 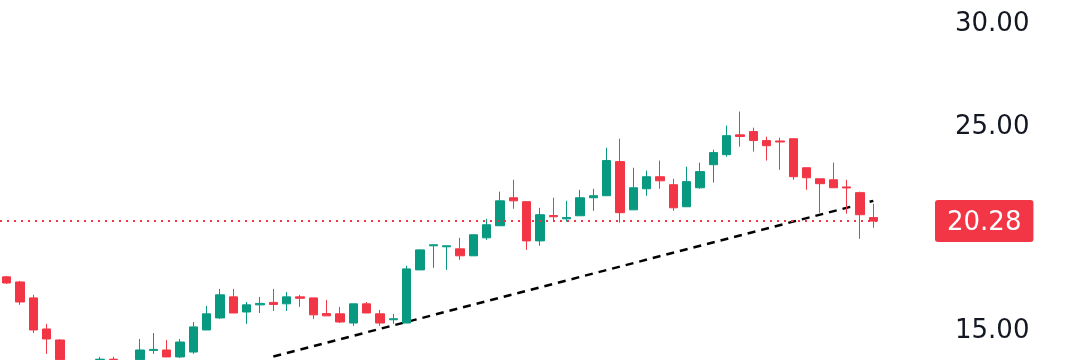 What do you see at coordinates (984, 221) in the screenshot?
I see `ref-line-label: 20.28` at bounding box center [984, 221].